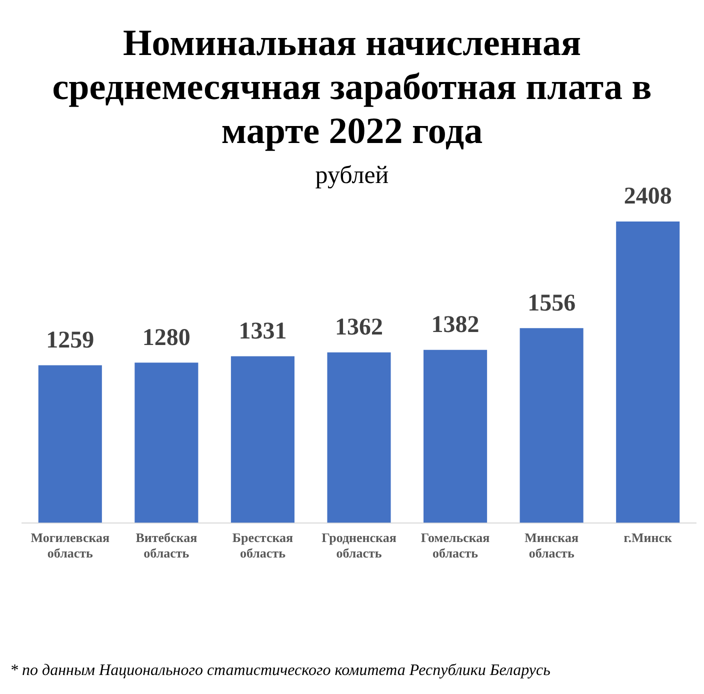  I want to click on data-label: 1382, so click(455, 325).